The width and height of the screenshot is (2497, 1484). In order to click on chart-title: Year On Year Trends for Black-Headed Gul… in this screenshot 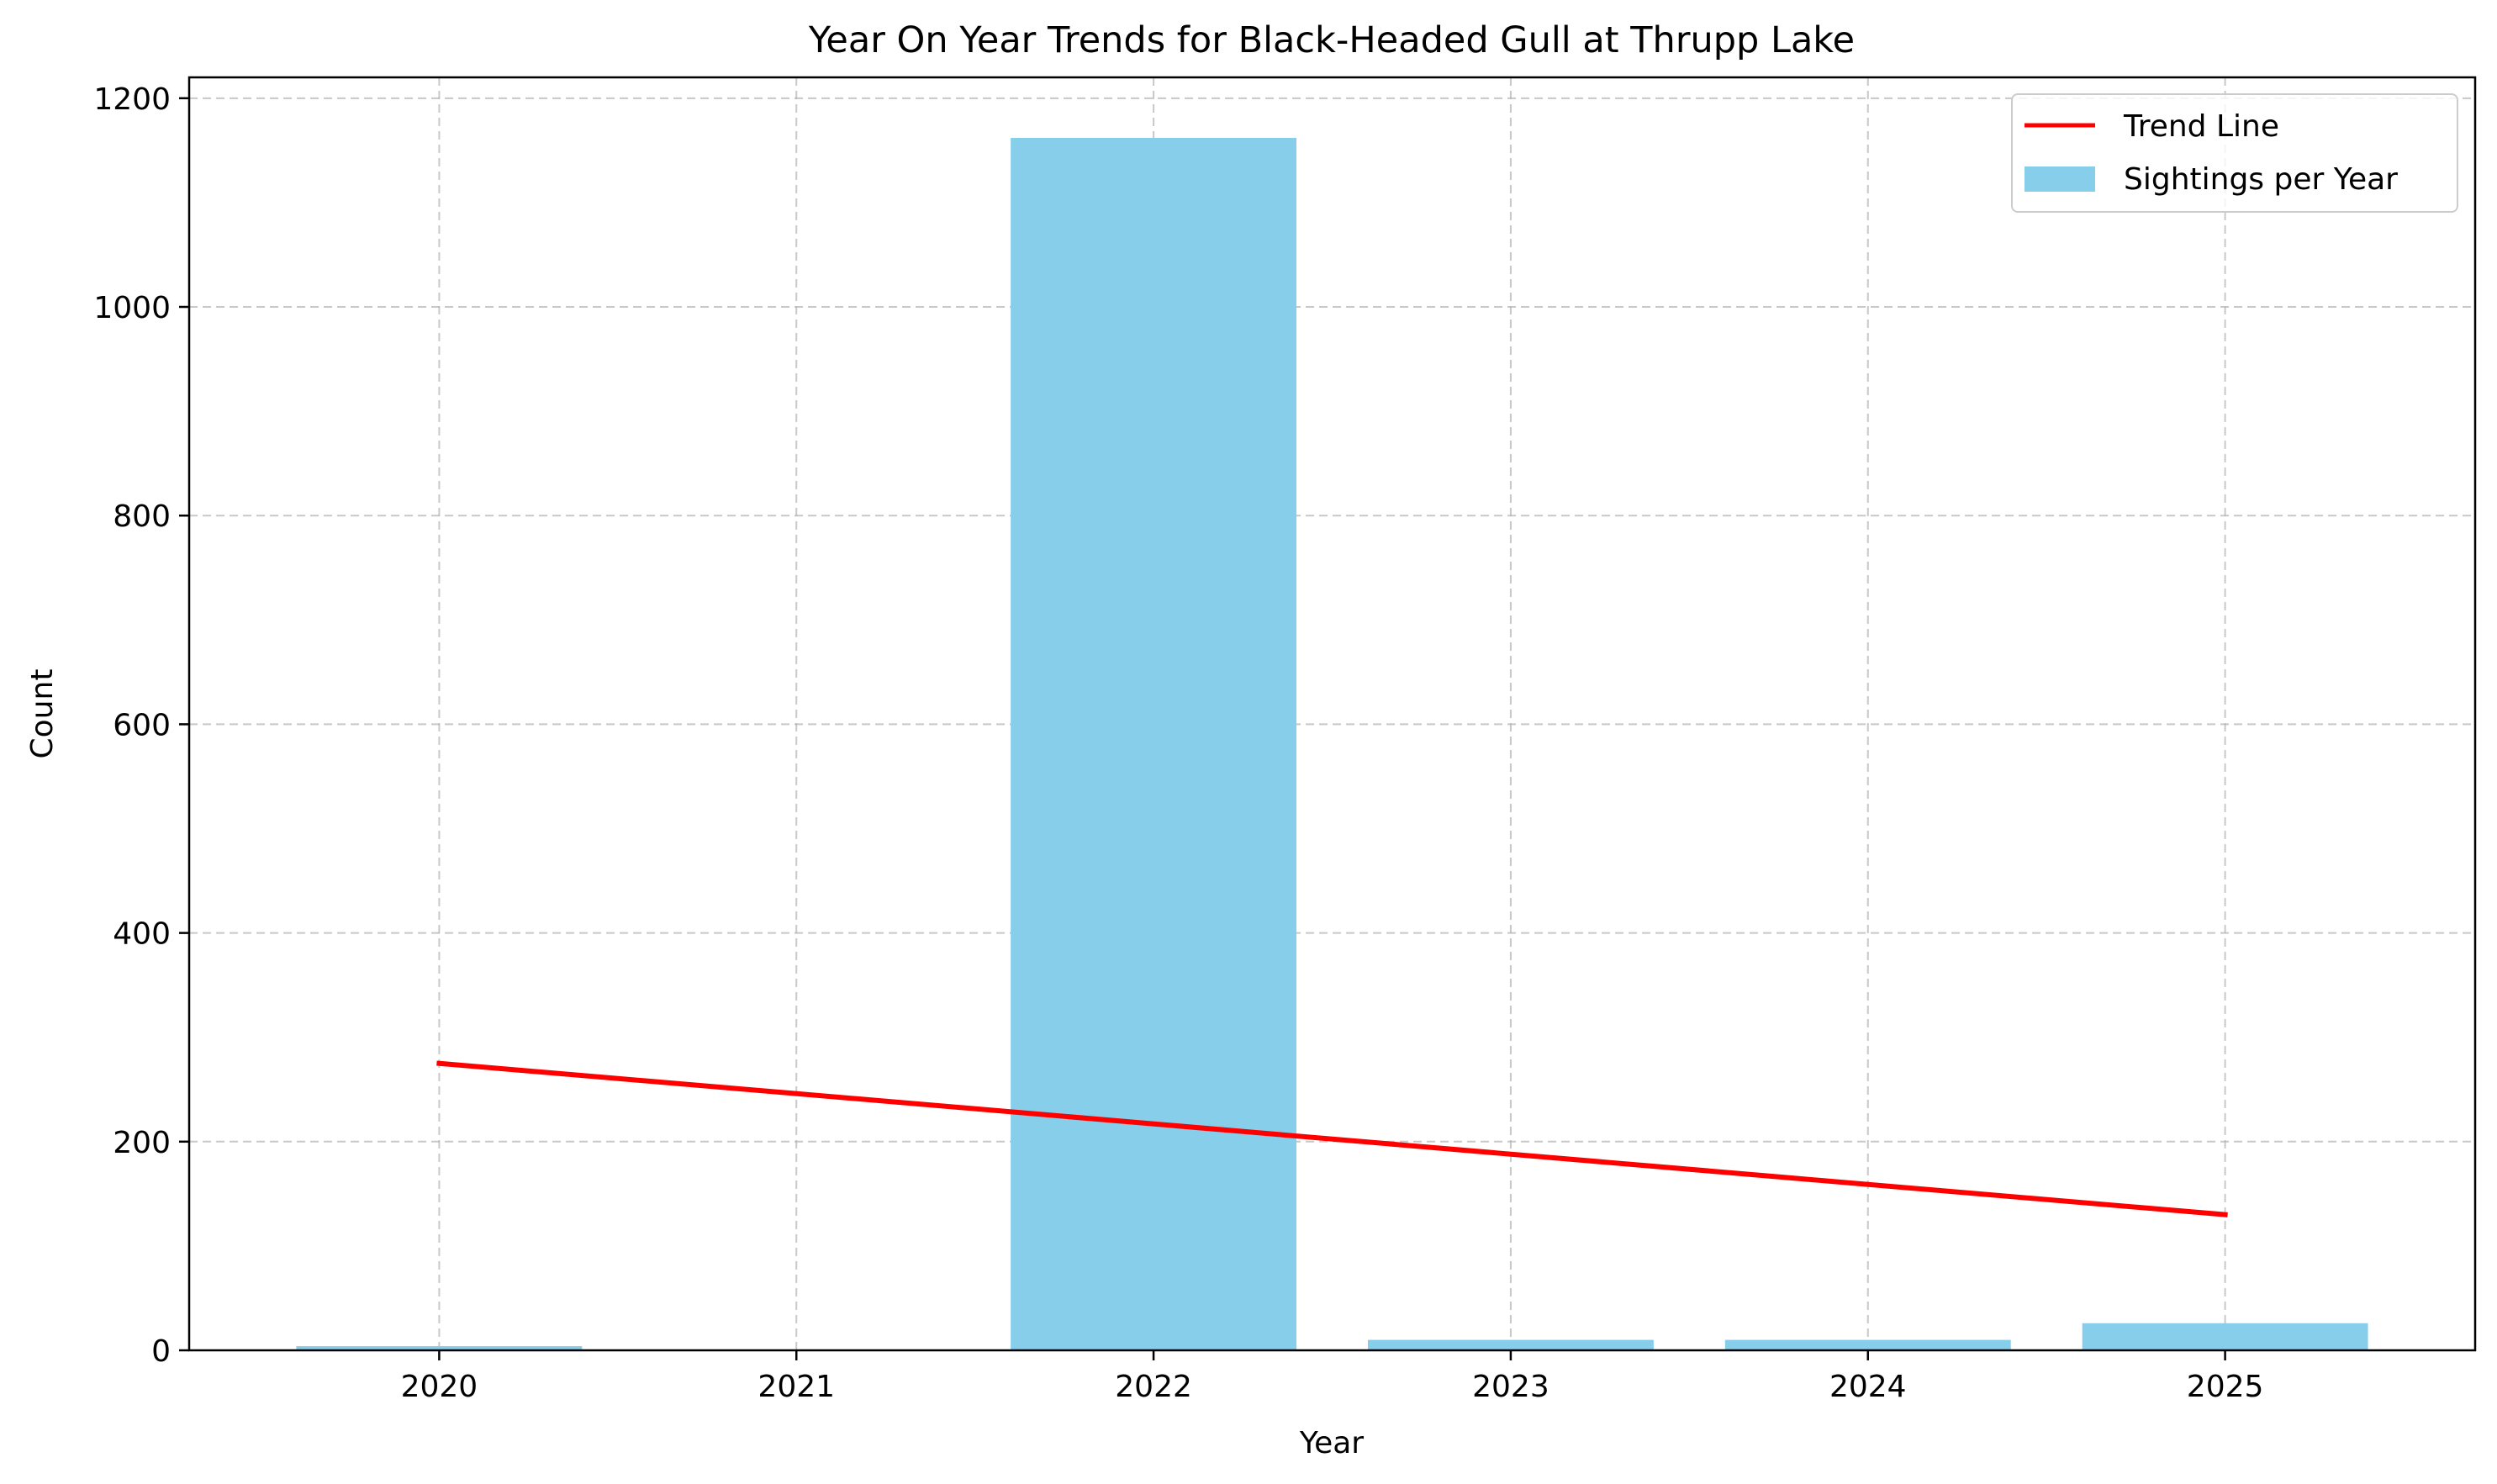, I will do `click(1331, 40)`.